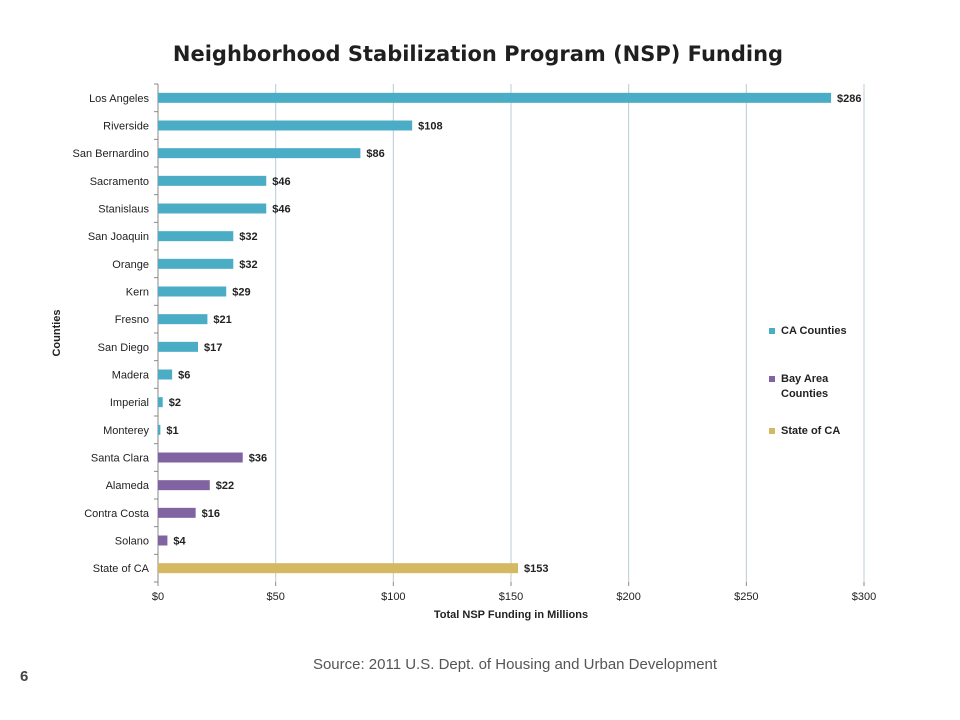 The width and height of the screenshot is (960, 720). I want to click on y-category-label: Solano, so click(132, 542).